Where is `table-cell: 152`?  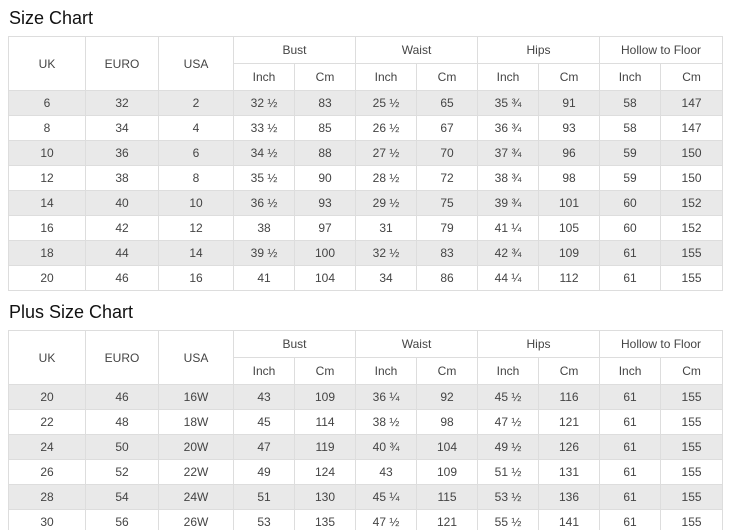
table-cell: 152 is located at coordinates (692, 203).